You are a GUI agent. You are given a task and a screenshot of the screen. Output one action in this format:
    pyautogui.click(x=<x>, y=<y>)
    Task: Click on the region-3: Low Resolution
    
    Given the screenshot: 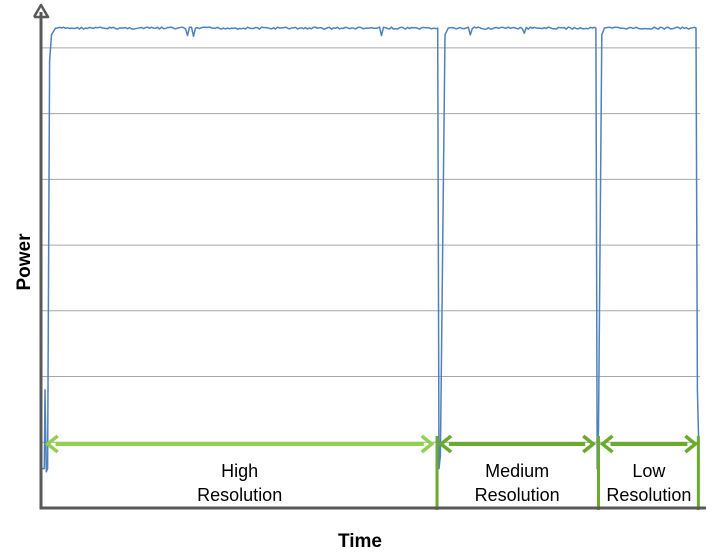 What is the action you would take?
    pyautogui.click(x=648, y=472)
    